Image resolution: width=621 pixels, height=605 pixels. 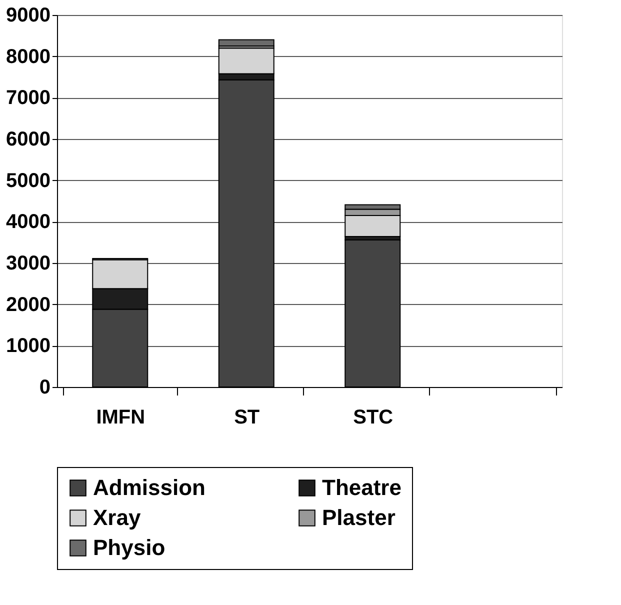 I want to click on x-tick-label: STC, so click(x=373, y=417).